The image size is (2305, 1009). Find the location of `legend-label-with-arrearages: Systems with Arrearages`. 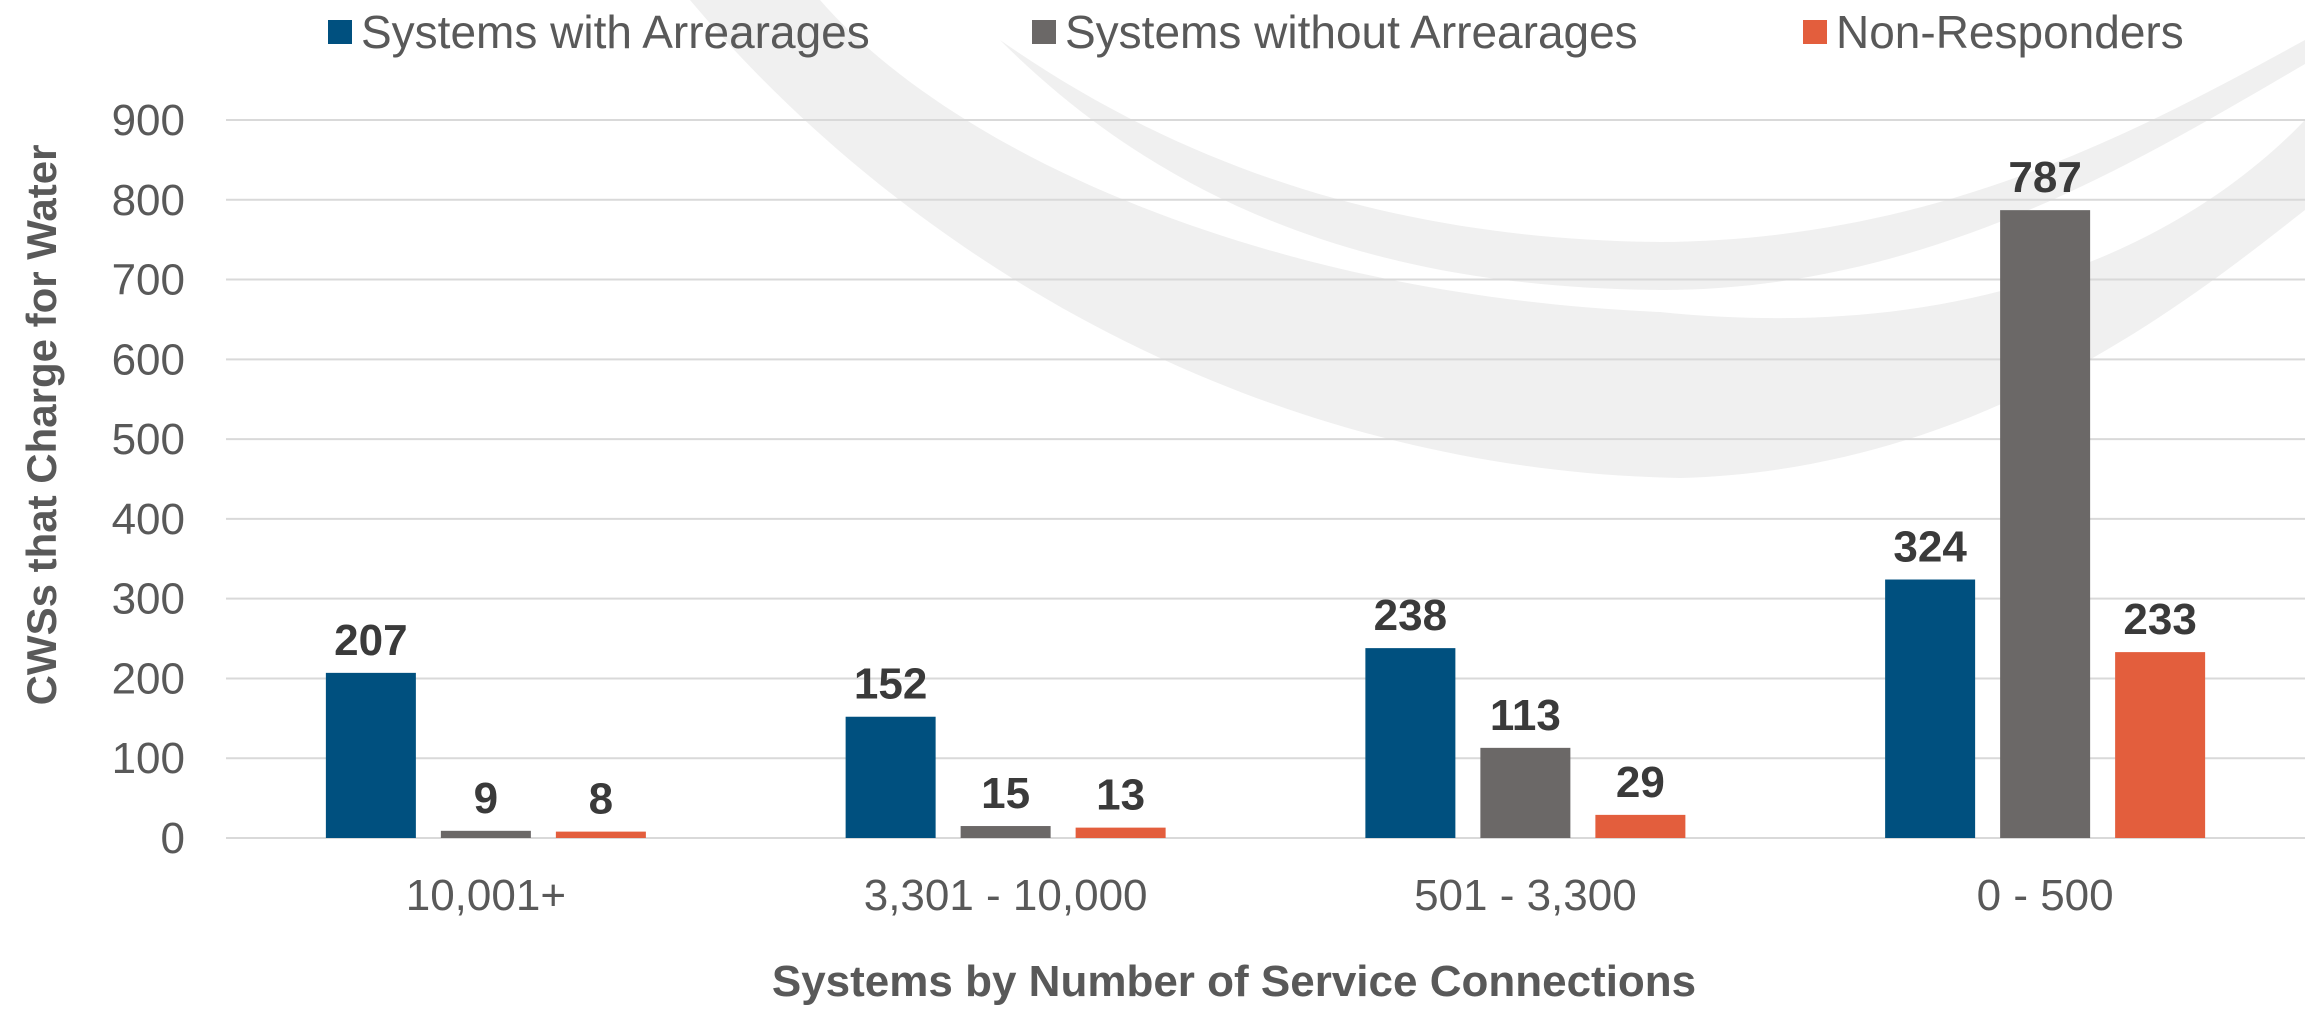

legend-label-with-arrearages: Systems with Arrearages is located at coordinates (615, 32).